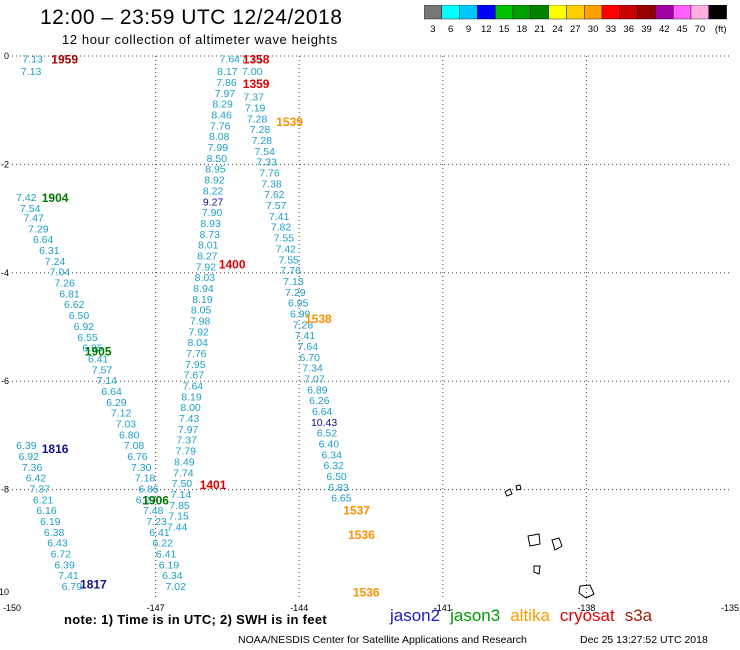  What do you see at coordinates (475, 615) in the screenshot?
I see `satellite-name: jason3` at bounding box center [475, 615].